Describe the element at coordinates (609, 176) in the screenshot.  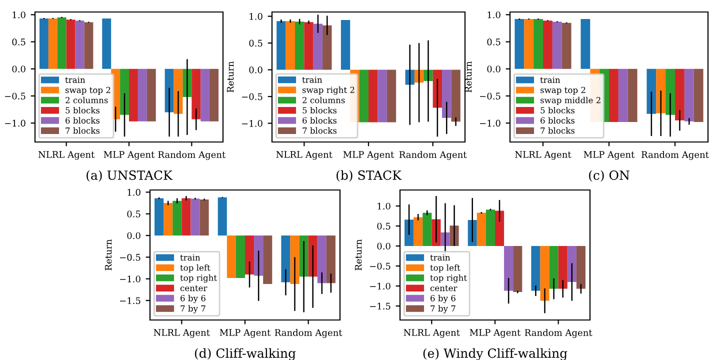
I see `text: (c) ON` at that location.